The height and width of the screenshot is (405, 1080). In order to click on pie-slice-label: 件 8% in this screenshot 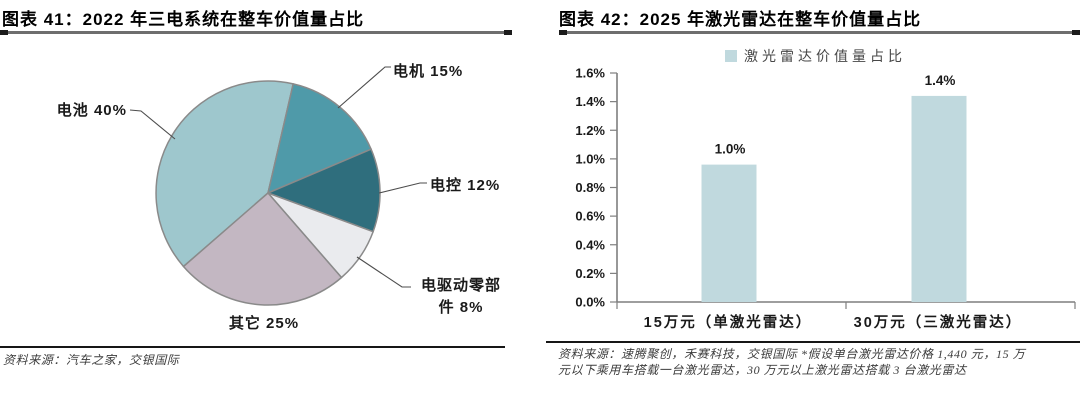, I will do `click(461, 307)`.